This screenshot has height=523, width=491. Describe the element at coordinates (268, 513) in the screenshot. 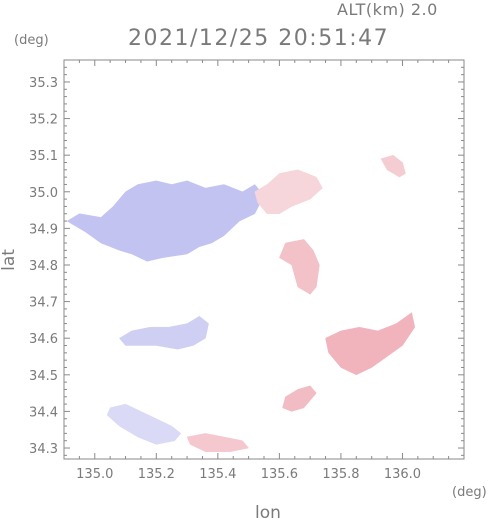

I see `x-axis-label: lon` at that location.